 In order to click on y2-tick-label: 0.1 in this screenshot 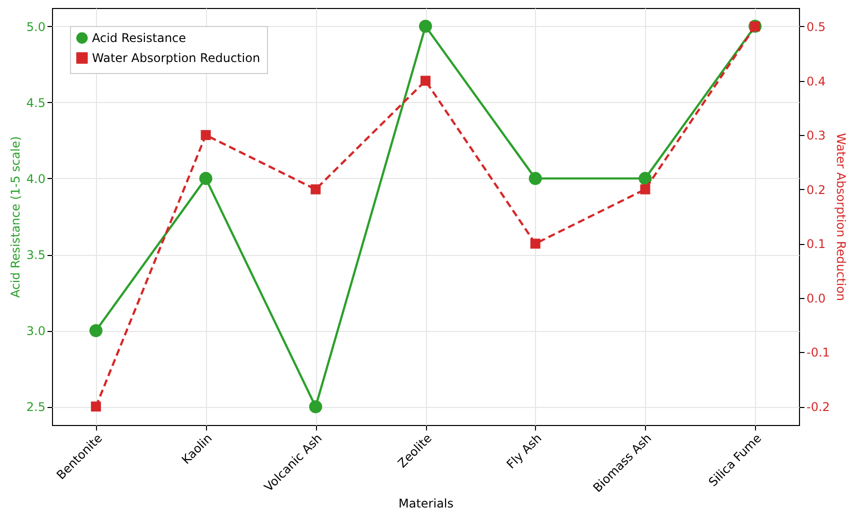, I will do `click(816, 244)`.